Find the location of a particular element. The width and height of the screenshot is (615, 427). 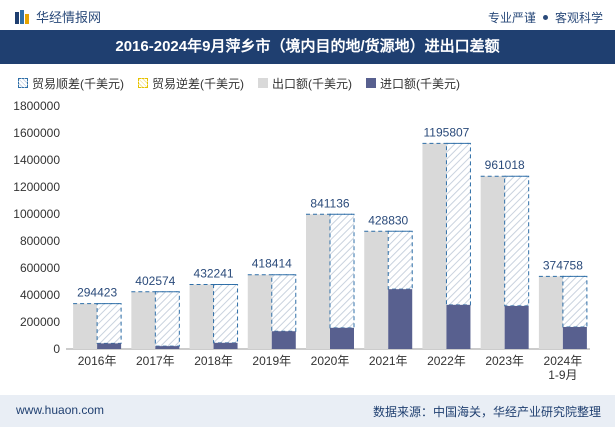

data-label: 418414 is located at coordinates (272, 264).